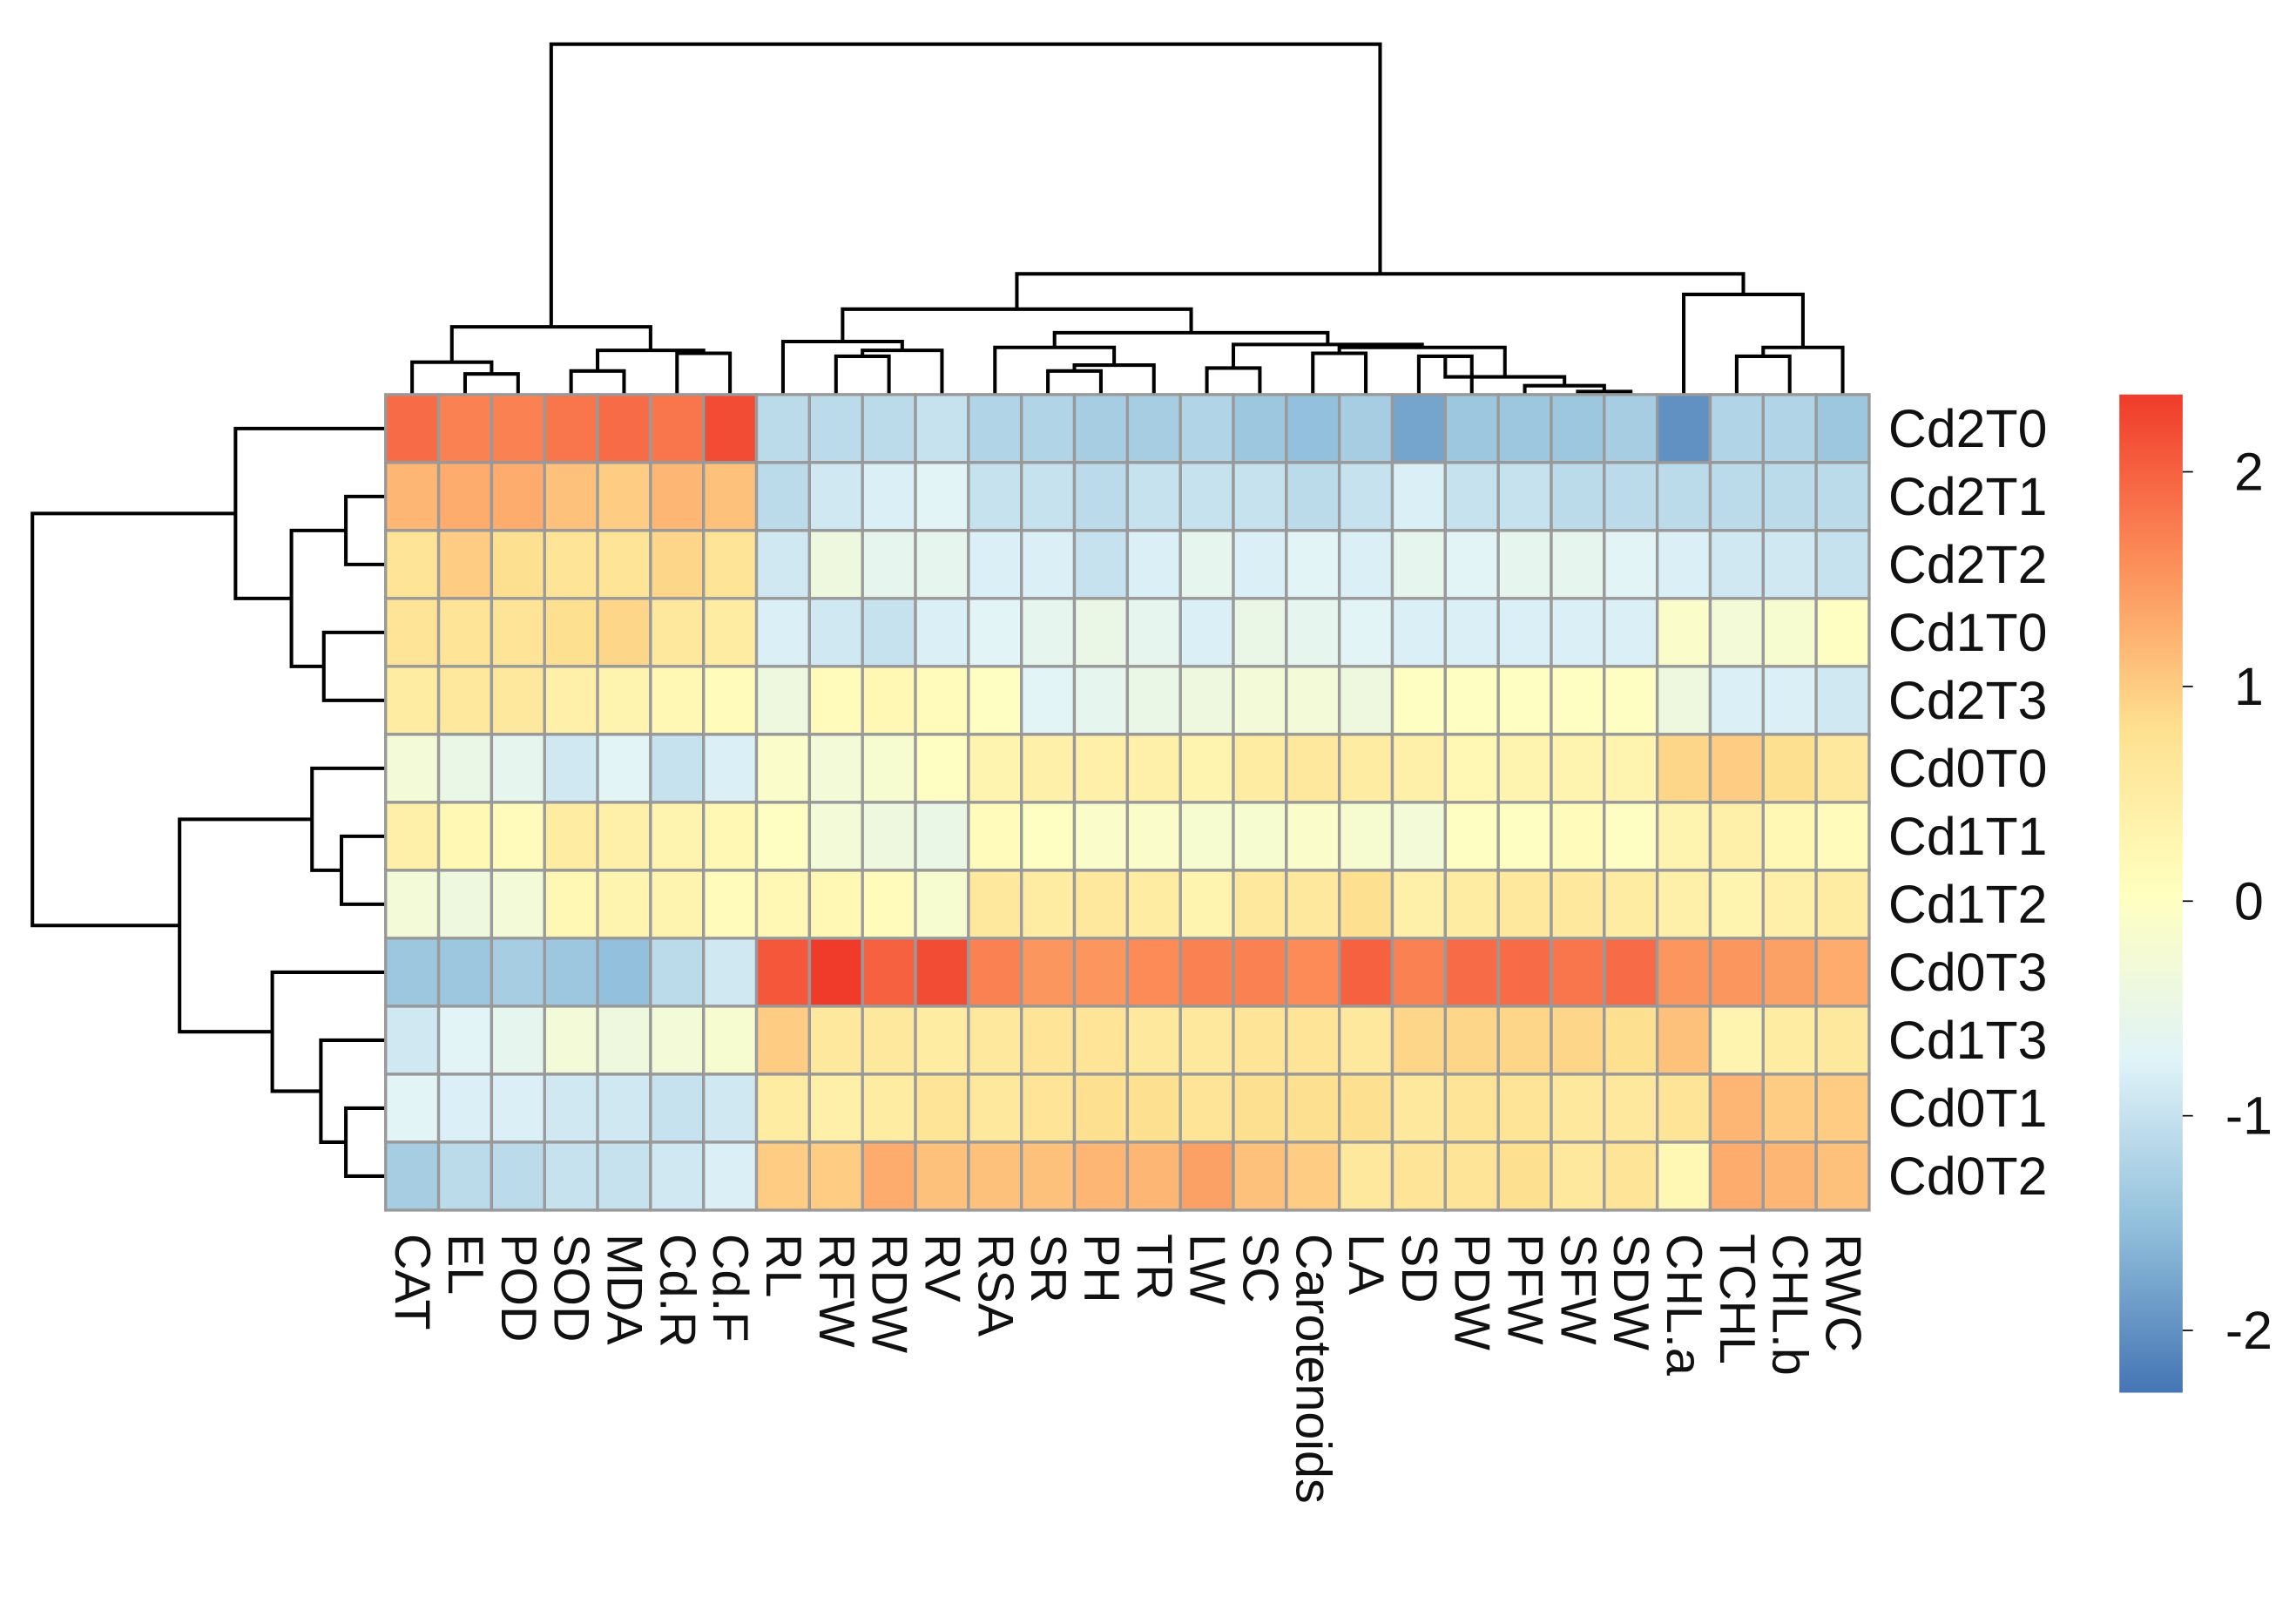 Image resolution: width=2296 pixels, height=1597 pixels. What do you see at coordinates (1630, 1292) in the screenshot?
I see `column-label: SDW` at bounding box center [1630, 1292].